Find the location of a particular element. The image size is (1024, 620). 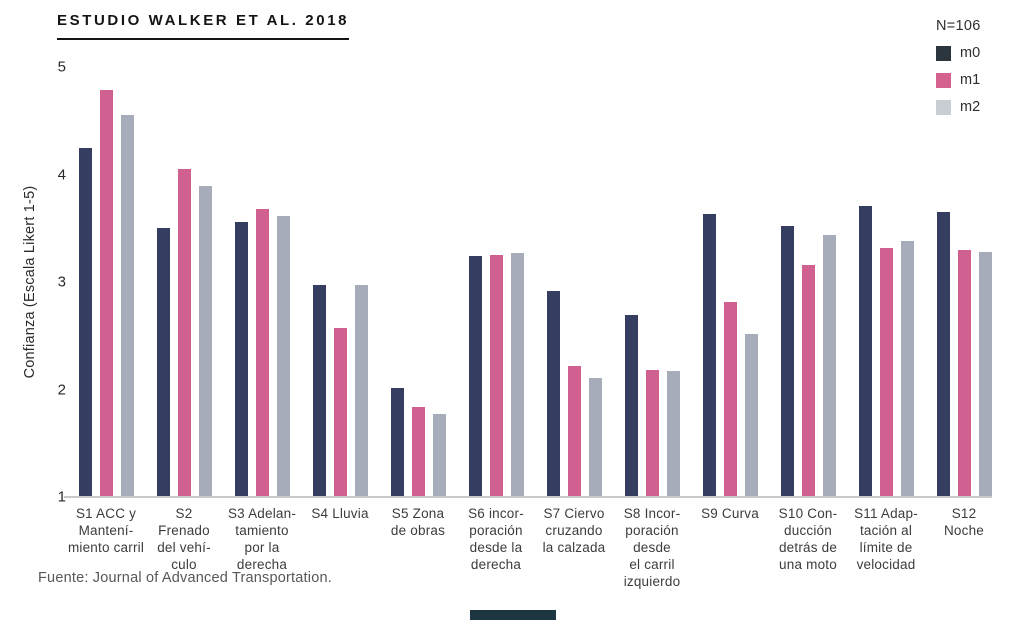

bar-m2-s5 is located at coordinates (439, 455).